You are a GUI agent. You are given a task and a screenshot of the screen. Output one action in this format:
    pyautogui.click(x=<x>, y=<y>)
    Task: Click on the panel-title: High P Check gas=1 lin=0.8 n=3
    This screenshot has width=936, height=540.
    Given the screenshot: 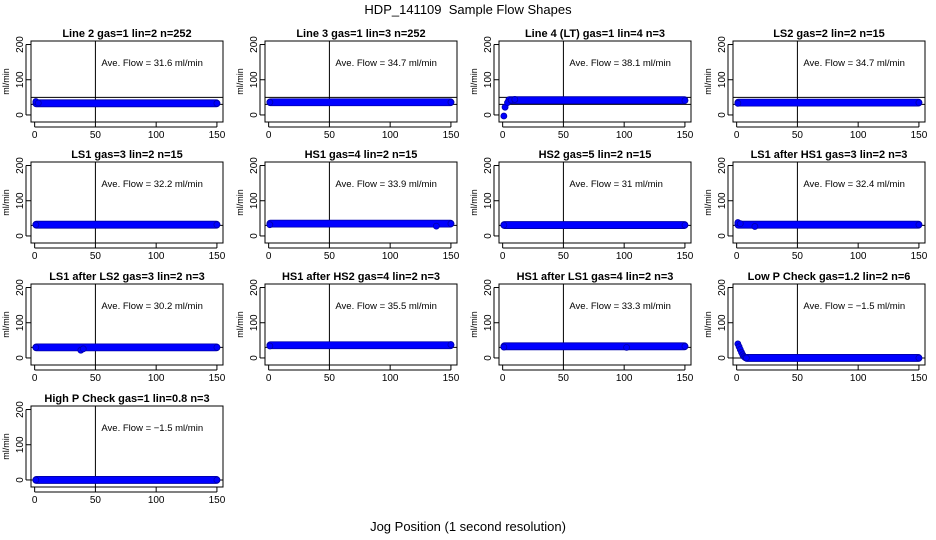 What is the action you would take?
    pyautogui.click(x=126, y=399)
    